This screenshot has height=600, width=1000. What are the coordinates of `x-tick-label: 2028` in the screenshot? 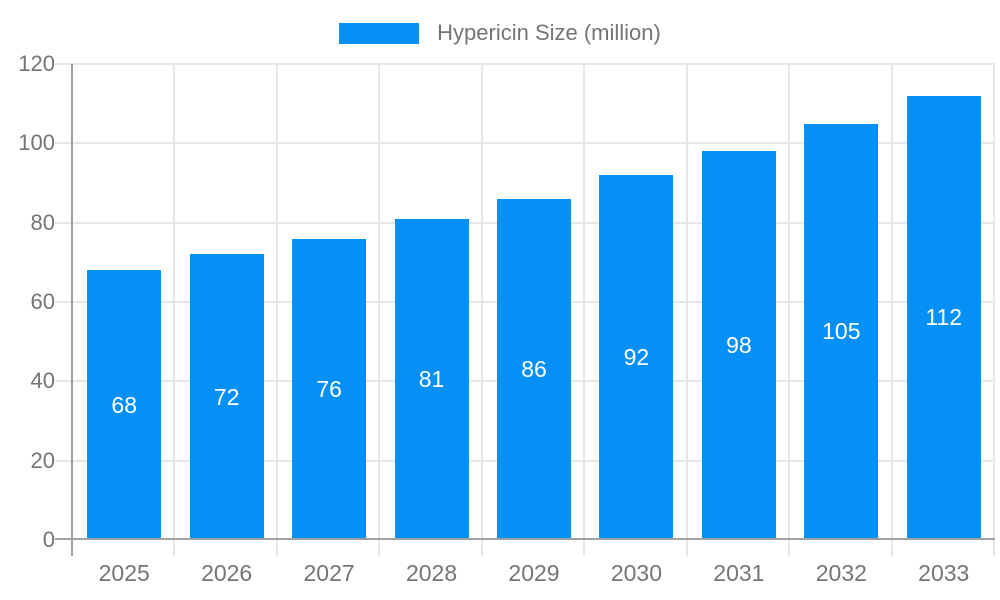 It's located at (431, 573).